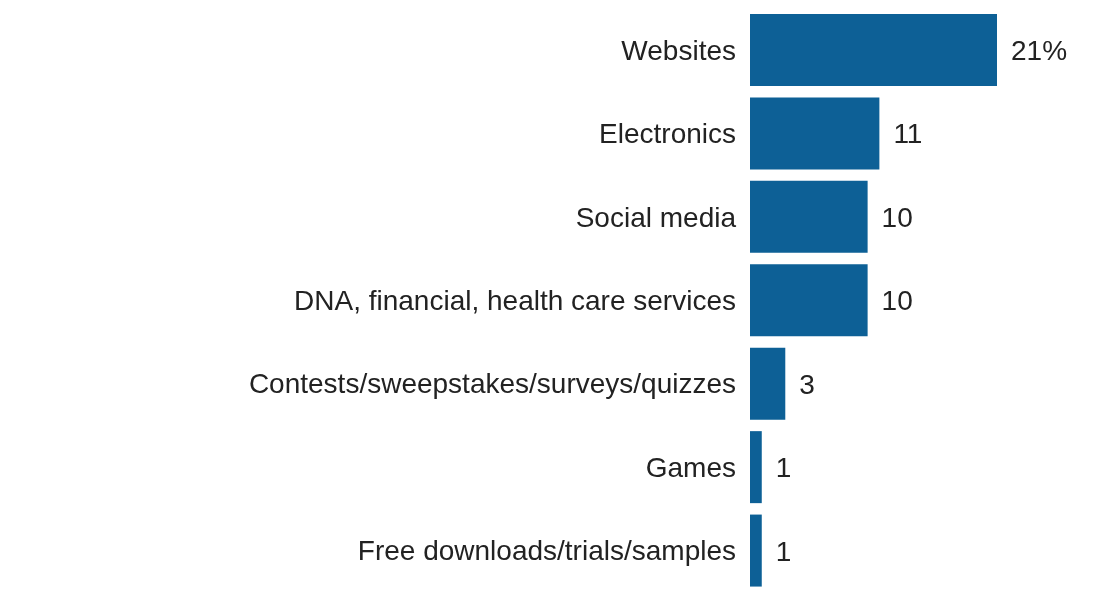  What do you see at coordinates (667, 134) in the screenshot?
I see `y-tick-label: Electronics` at bounding box center [667, 134].